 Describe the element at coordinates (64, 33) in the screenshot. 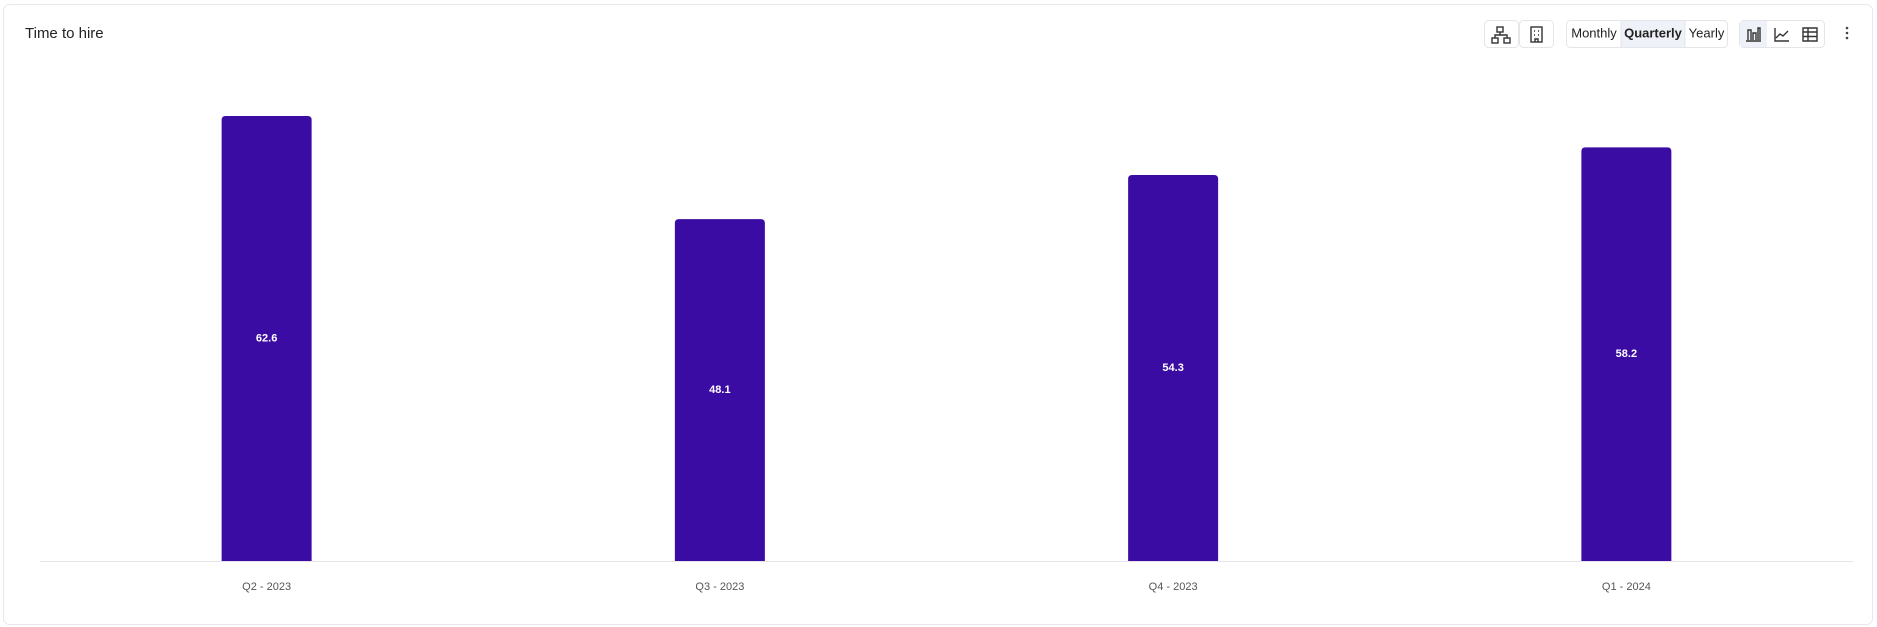

I see `chart-title: Time to hire` at that location.